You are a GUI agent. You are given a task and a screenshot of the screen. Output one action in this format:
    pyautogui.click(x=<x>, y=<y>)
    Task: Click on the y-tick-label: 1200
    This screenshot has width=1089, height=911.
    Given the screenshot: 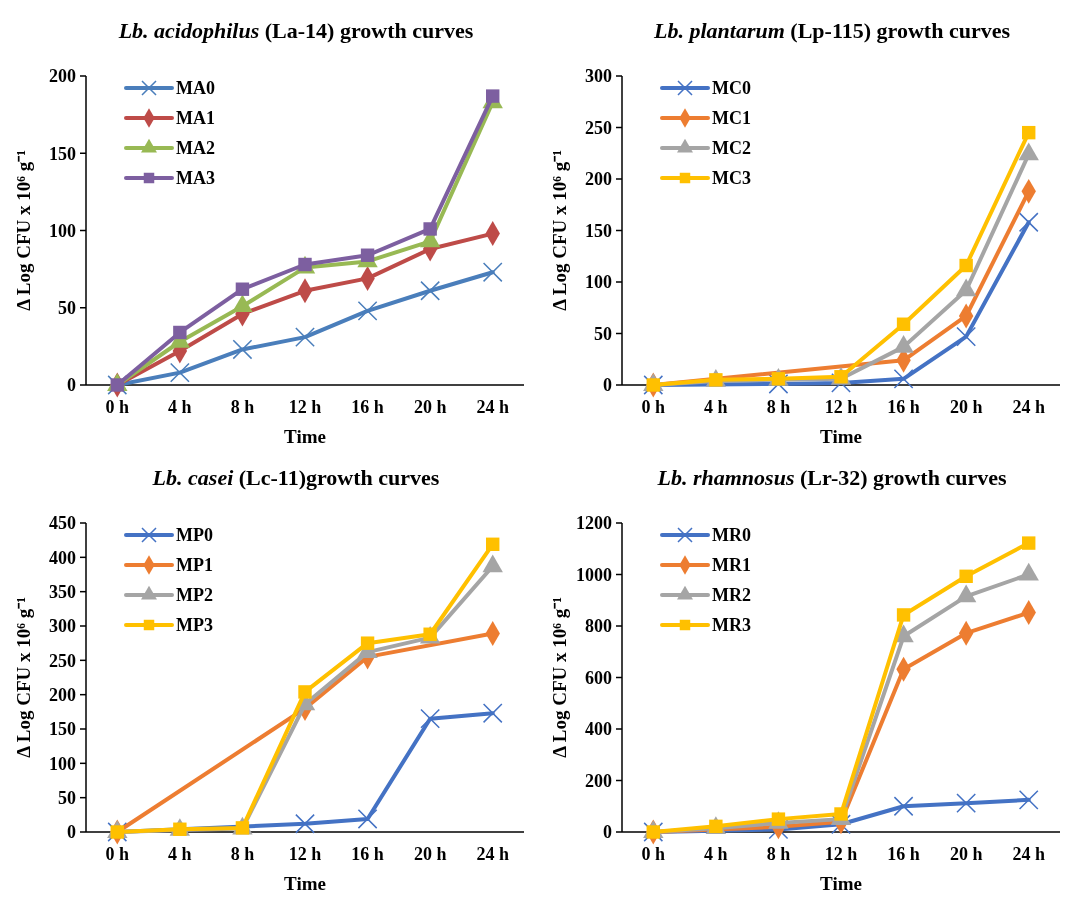 What is the action you would take?
    pyautogui.click(x=594, y=523)
    